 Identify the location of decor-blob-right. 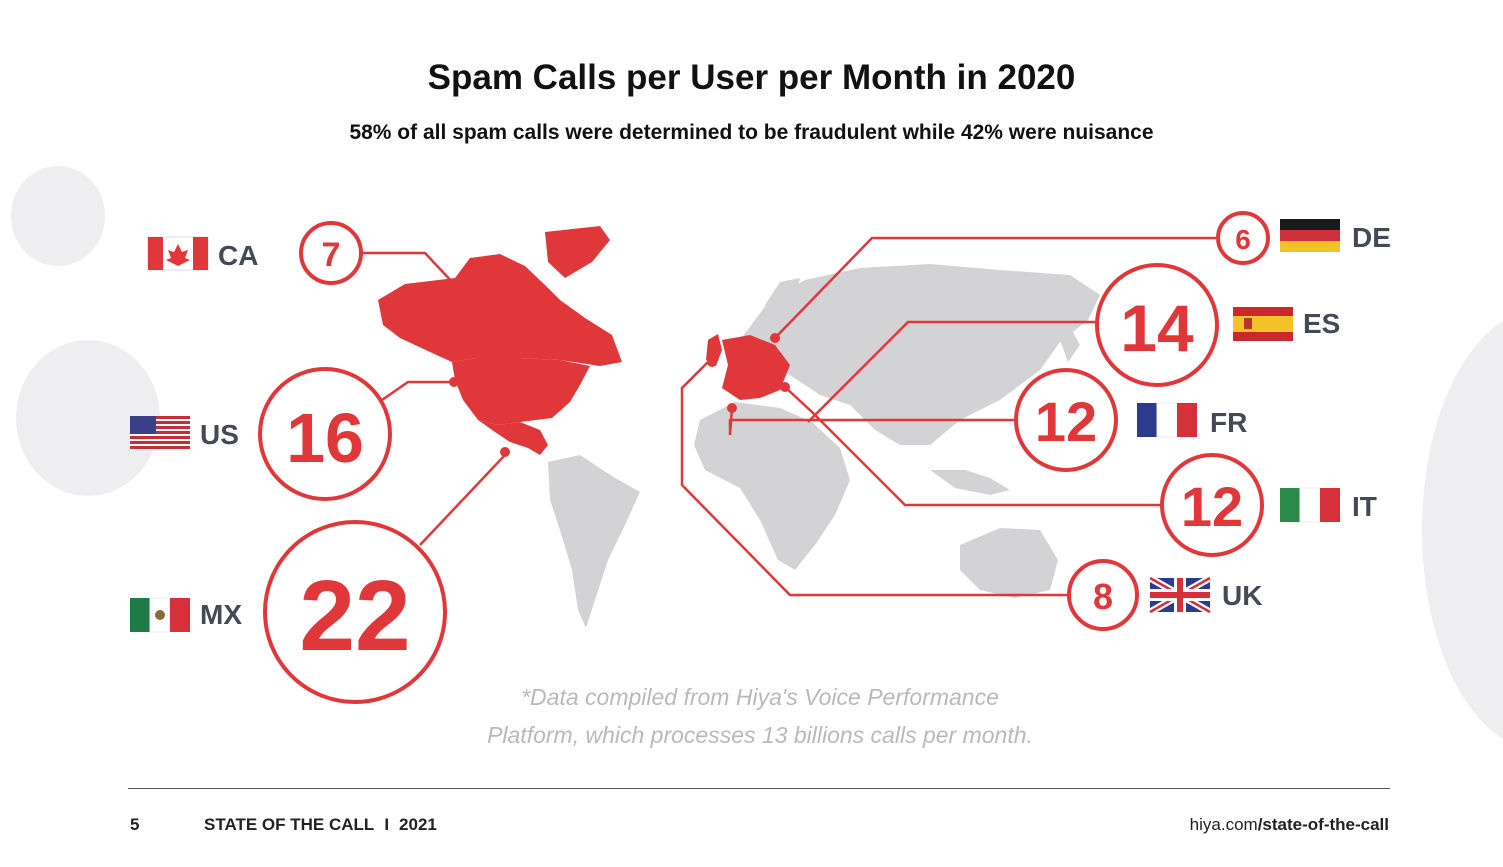
(1462, 530).